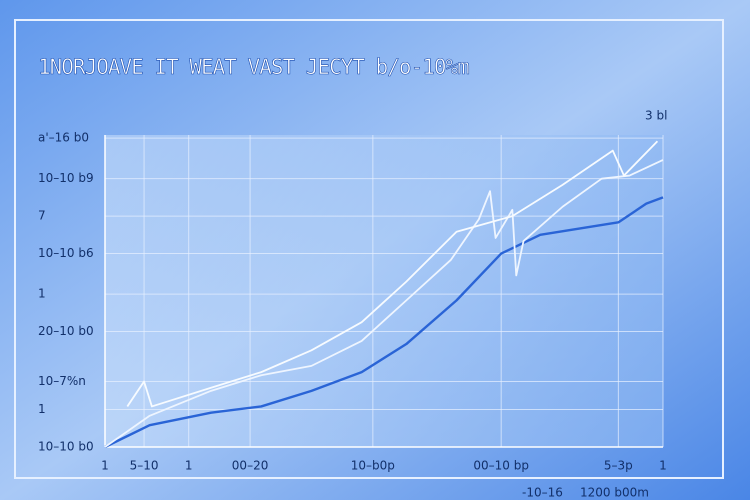 The image size is (750, 500). I want to click on y-tick-label: 10–7%n, so click(62, 381).